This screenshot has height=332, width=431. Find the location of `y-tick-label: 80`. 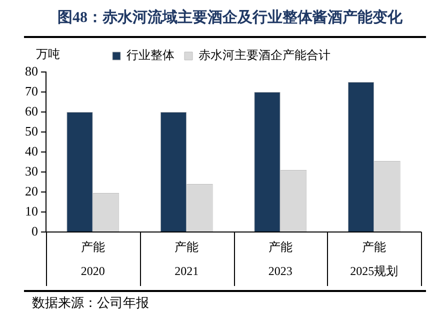

y-tick-label: 80 is located at coordinates (31, 70).